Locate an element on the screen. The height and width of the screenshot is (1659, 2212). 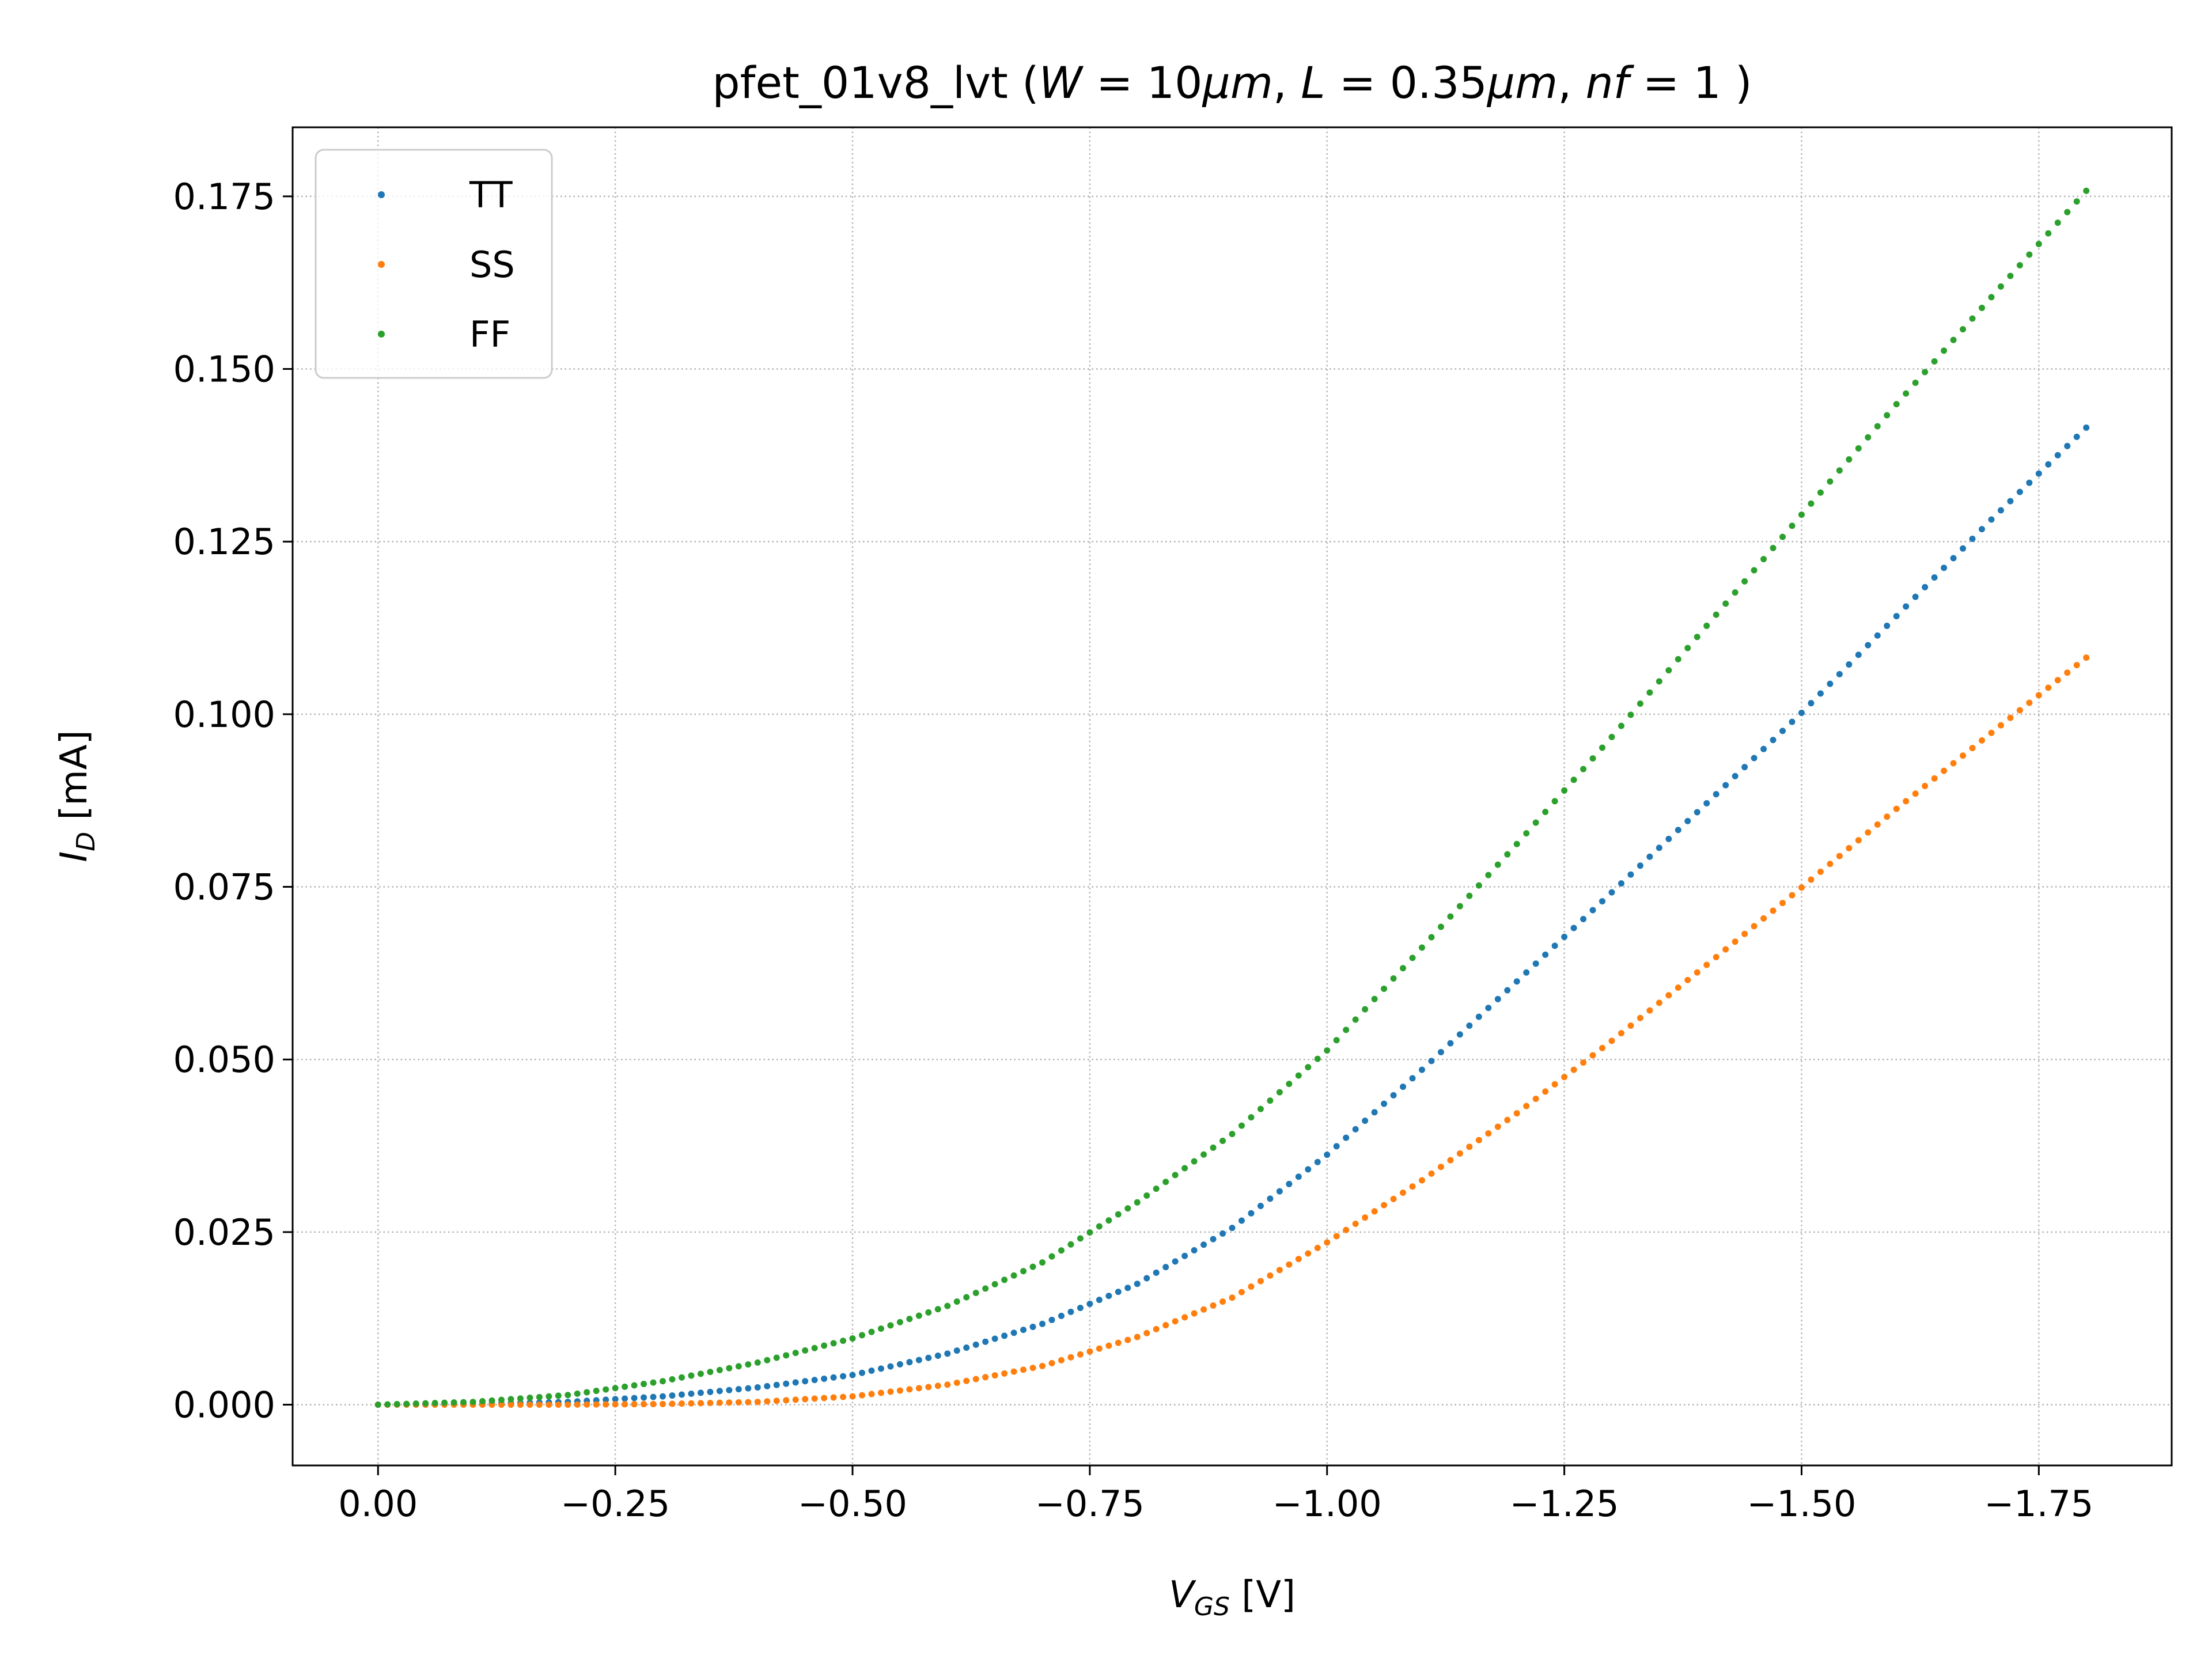
y-tick-label: 0.050 is located at coordinates (224, 1060).